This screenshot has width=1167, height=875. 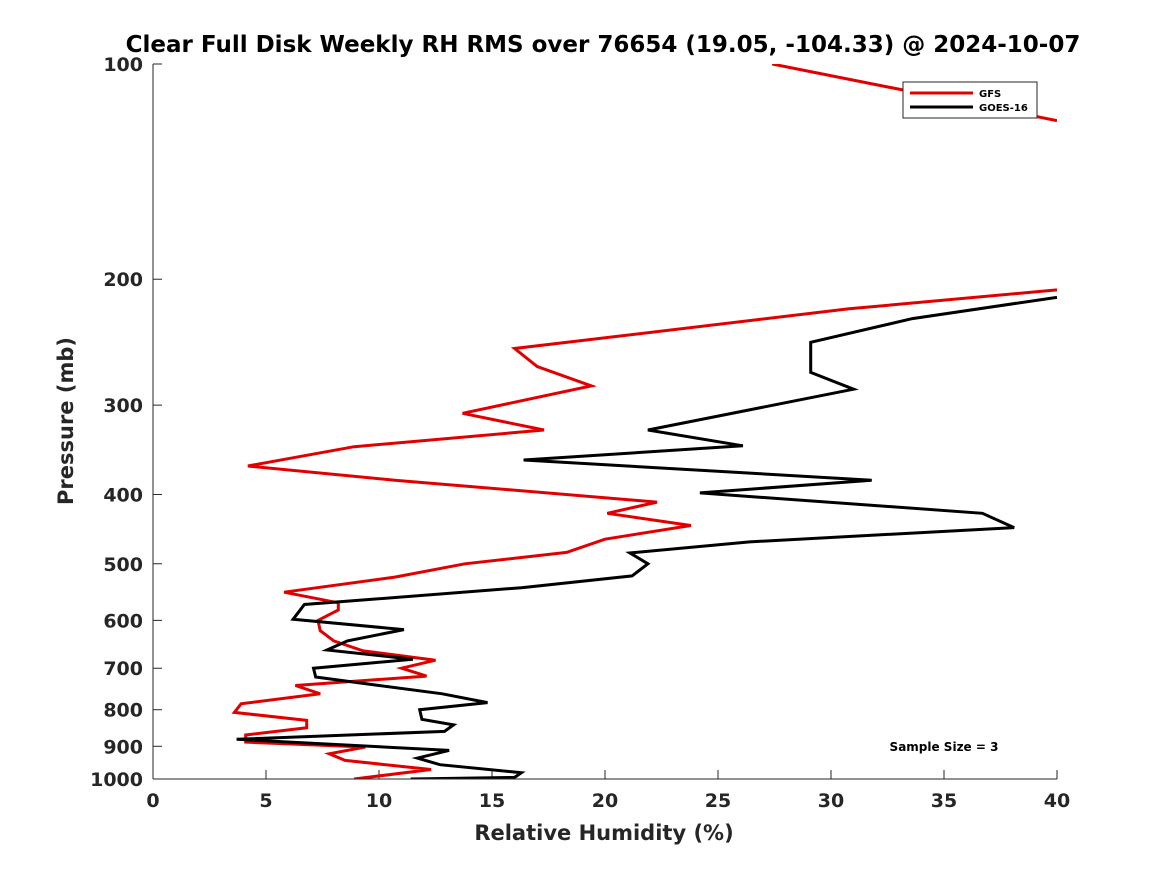 What do you see at coordinates (1057, 801) in the screenshot?
I see `x-tick-label: 40` at bounding box center [1057, 801].